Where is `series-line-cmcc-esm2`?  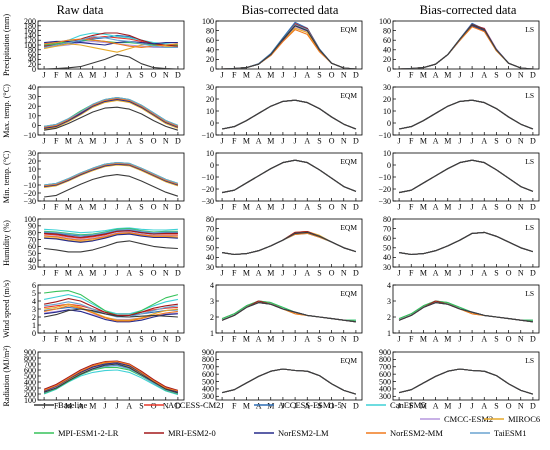
series-line-cmcc-esm2 is located at coordinates (289, 114).